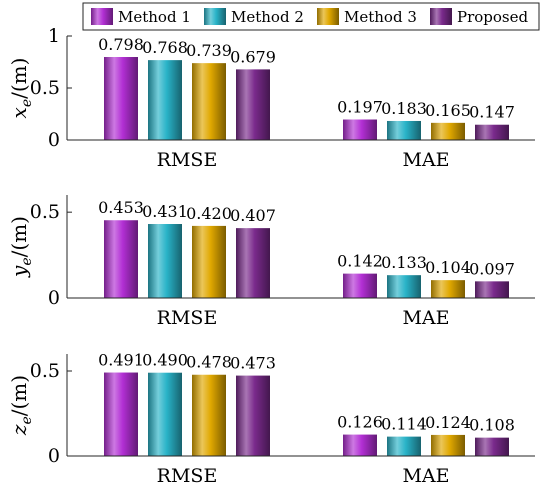 The width and height of the screenshot is (550, 488). Describe the element at coordinates (253, 104) in the screenshot. I see `bar-x-rmse-proposed` at that location.